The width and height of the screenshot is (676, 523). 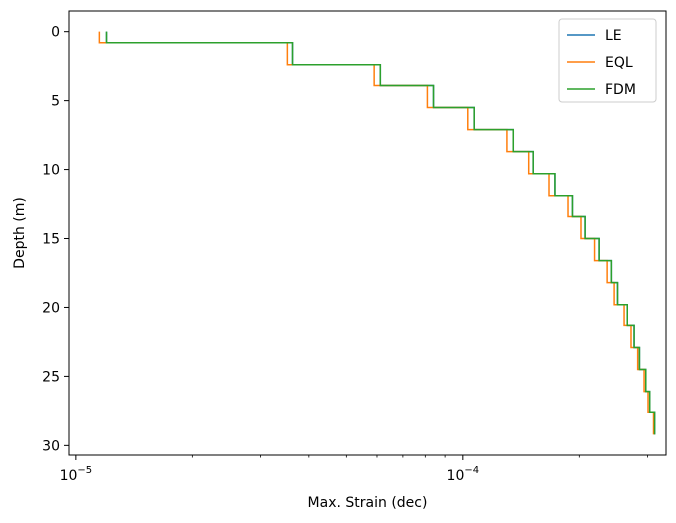 I want to click on y-tick-label: 5, so click(x=55, y=102).